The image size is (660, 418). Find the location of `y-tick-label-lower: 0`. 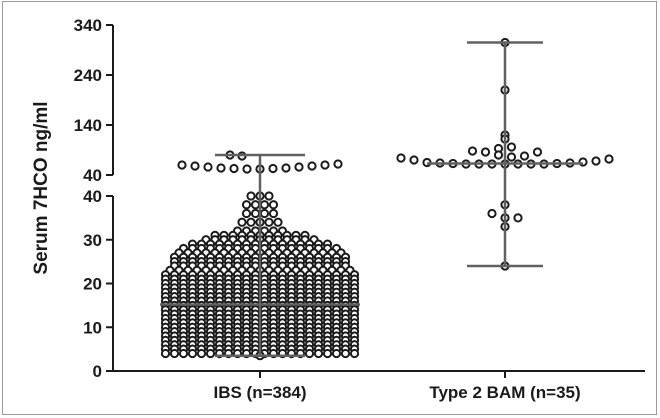

y-tick-label-lower: 0 is located at coordinates (97, 371).